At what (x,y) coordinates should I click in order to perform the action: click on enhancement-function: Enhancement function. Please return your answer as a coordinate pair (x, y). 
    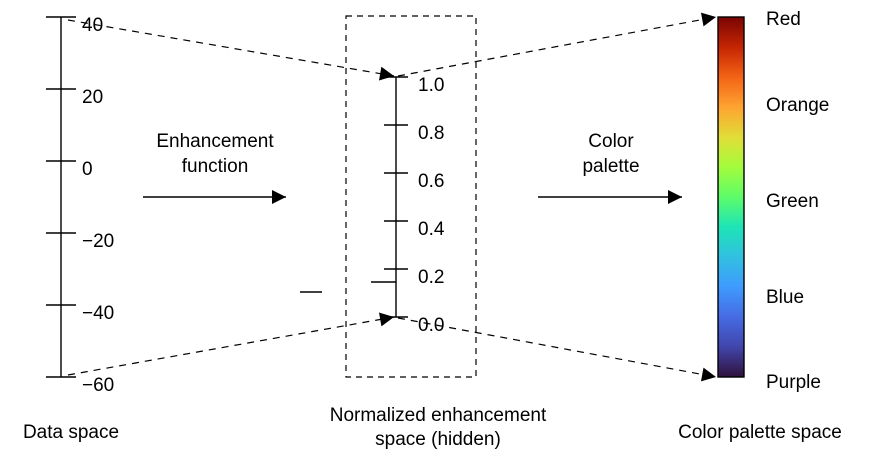
    Looking at the image, I should click on (214, 167).